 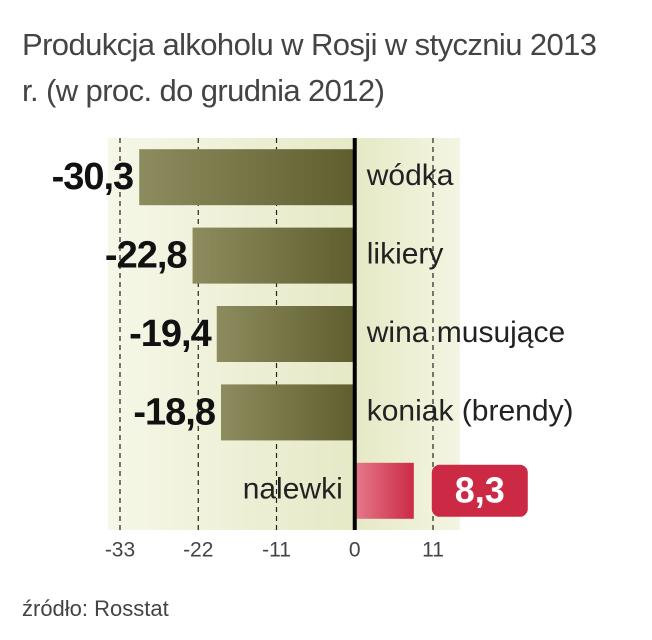 I want to click on category-label: wódka, so click(x=410, y=175).